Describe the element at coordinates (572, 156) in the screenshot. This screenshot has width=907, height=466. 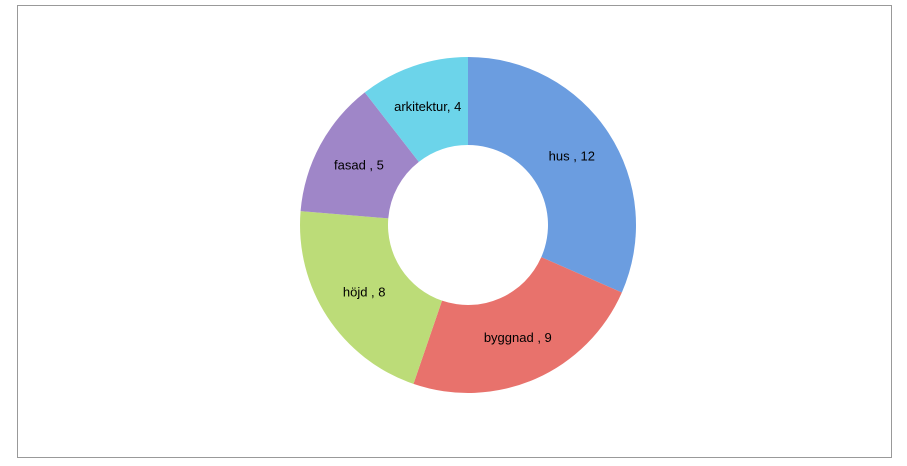
I see `data-label: hus , 12` at that location.